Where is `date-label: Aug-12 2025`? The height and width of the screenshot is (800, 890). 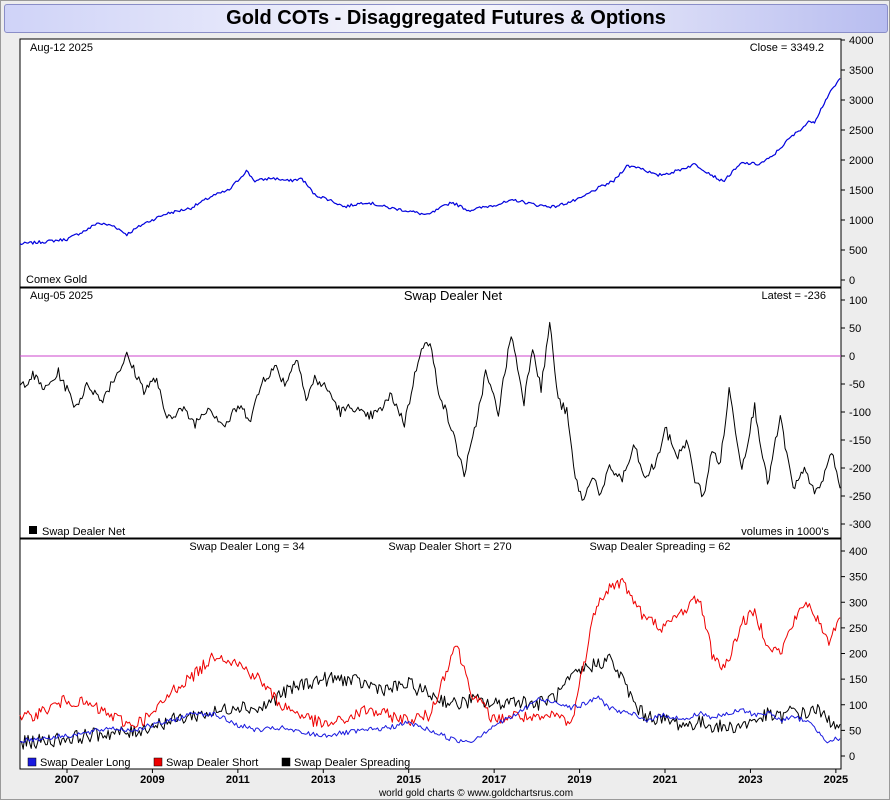 date-label: Aug-12 2025 is located at coordinates (61, 48).